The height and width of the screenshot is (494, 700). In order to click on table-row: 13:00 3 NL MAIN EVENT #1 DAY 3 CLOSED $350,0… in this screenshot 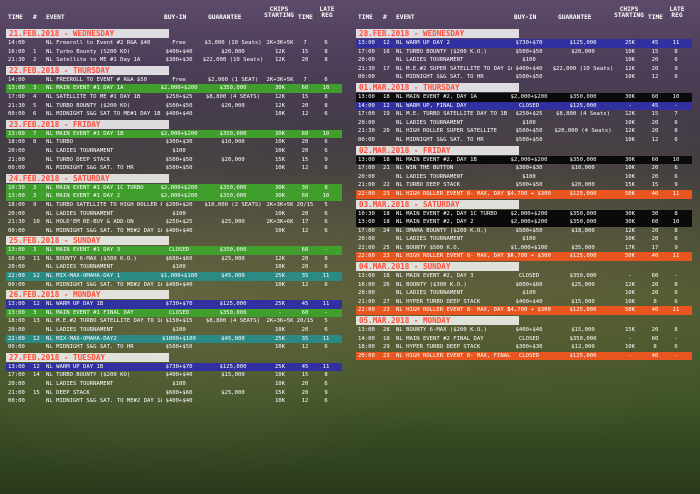, I will do `click(174, 250)`.